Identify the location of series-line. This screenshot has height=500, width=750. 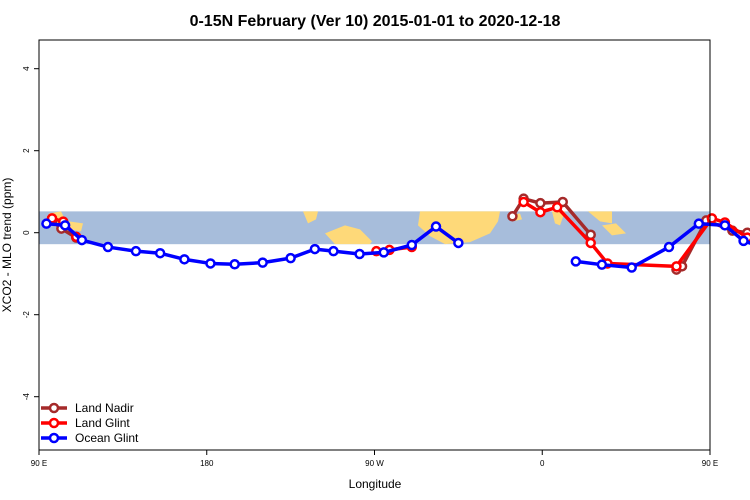
(662, 245).